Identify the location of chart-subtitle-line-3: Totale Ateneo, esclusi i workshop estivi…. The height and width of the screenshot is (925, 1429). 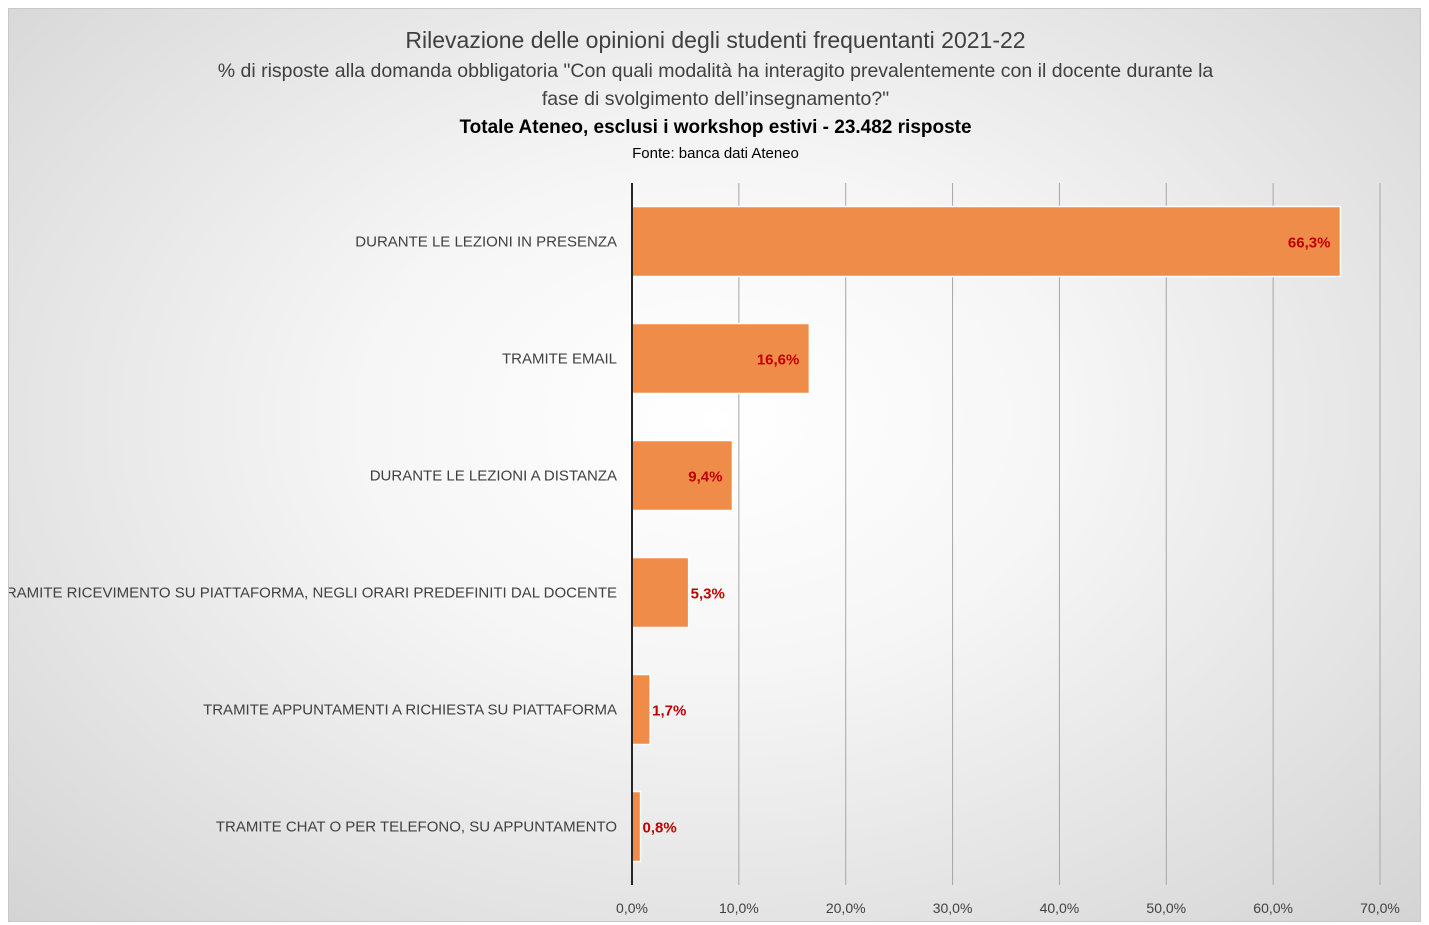
(715, 127).